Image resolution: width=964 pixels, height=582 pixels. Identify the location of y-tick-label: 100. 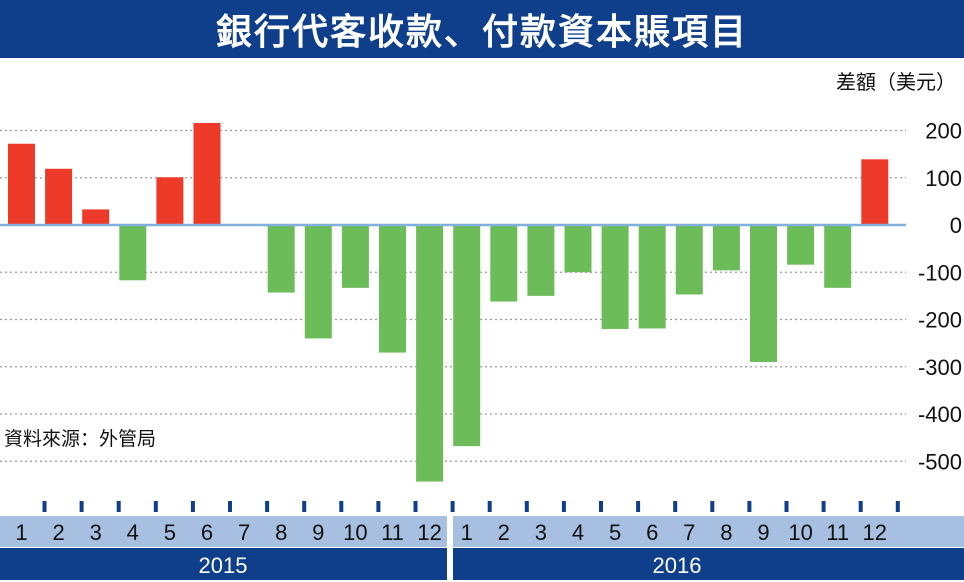
(943, 178).